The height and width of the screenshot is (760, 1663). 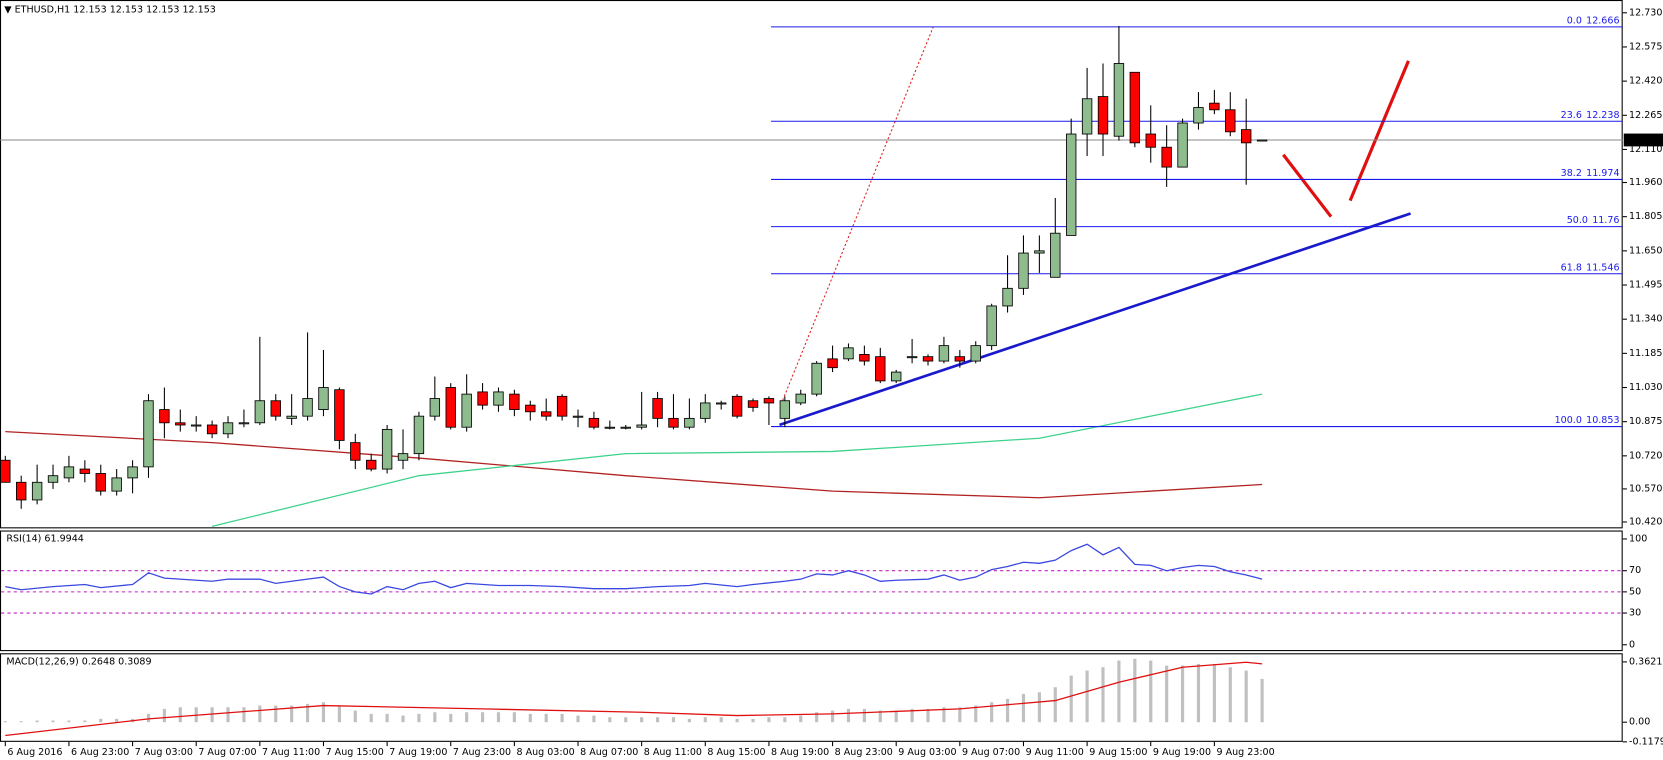 I want to click on x-tick-label: 8 Aug 19:00, so click(x=800, y=752).